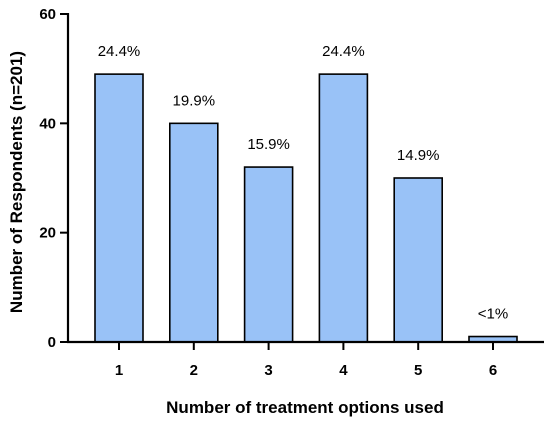 The width and height of the screenshot is (550, 421). Describe the element at coordinates (194, 100) in the screenshot. I see `data-label-2: 19.9%` at that location.